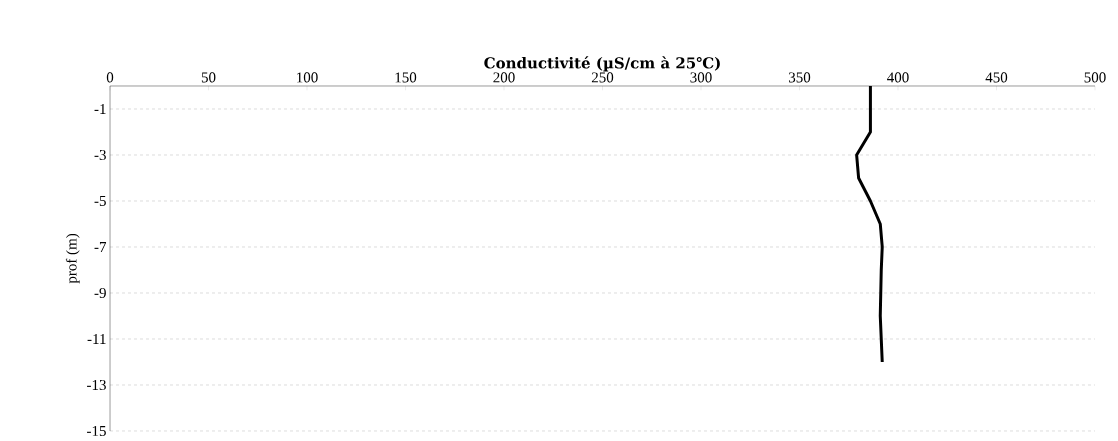  I want to click on x-tick-label: 500, so click(1095, 77).